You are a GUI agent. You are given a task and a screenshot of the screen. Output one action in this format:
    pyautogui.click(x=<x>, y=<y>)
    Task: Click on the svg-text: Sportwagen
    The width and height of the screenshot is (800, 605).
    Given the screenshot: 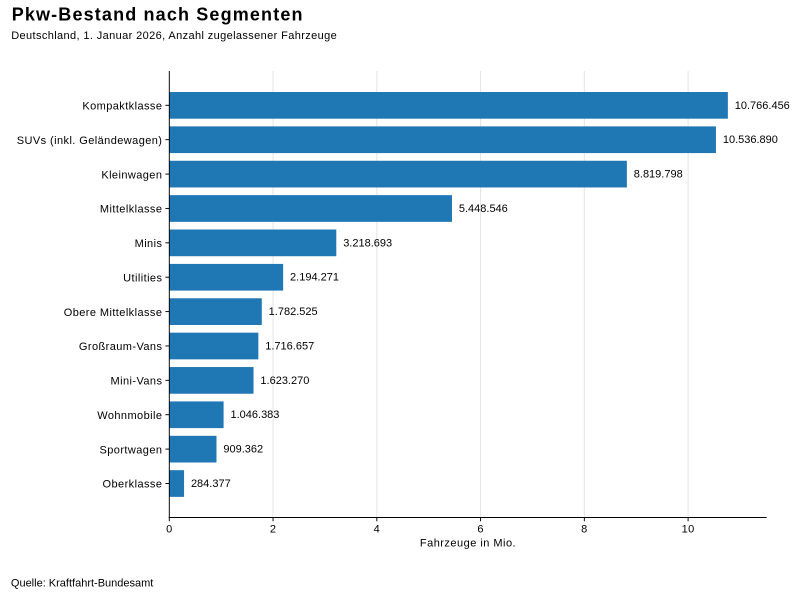 What is the action you would take?
    pyautogui.click(x=130, y=450)
    